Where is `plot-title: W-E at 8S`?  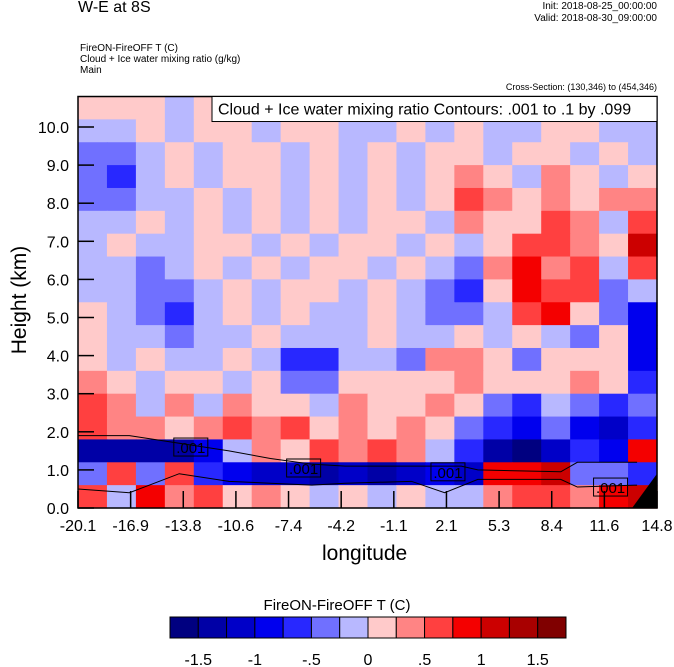
plot-title: W-E at 8S is located at coordinates (114, 8).